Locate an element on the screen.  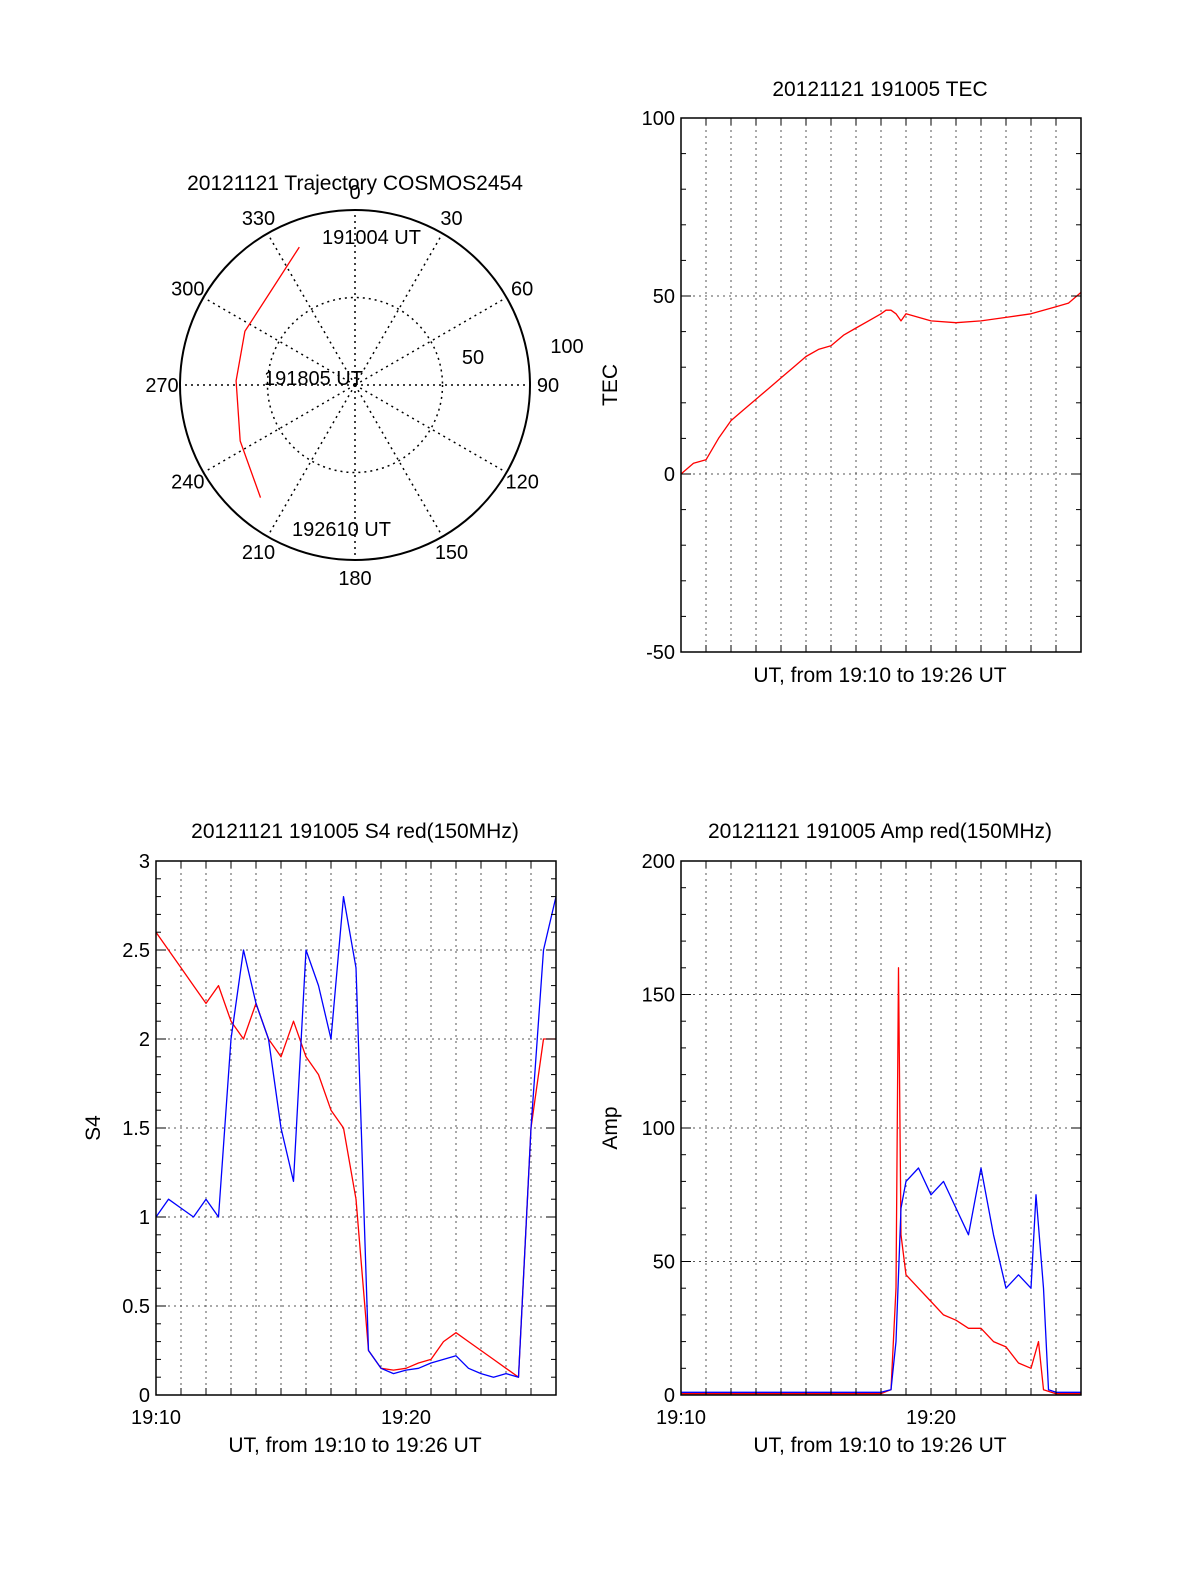
amp-xlabel: UT, from 19:10 to 19:26 UT is located at coordinates (879, 1445).